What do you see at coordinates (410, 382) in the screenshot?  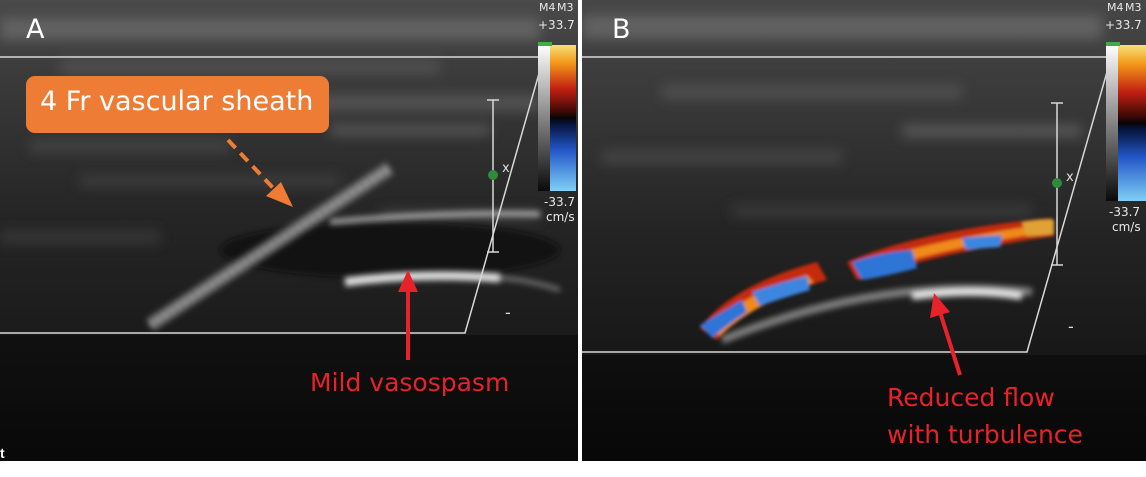 I see `vasospasm-label: Mild vasospasm` at bounding box center [410, 382].